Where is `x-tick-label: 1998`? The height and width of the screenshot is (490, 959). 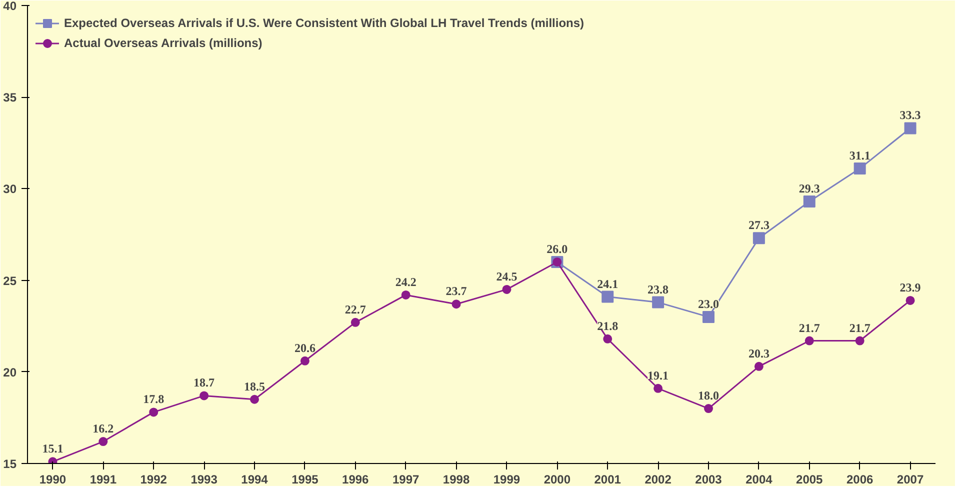
x-tick-label: 1998 is located at coordinates (456, 479).